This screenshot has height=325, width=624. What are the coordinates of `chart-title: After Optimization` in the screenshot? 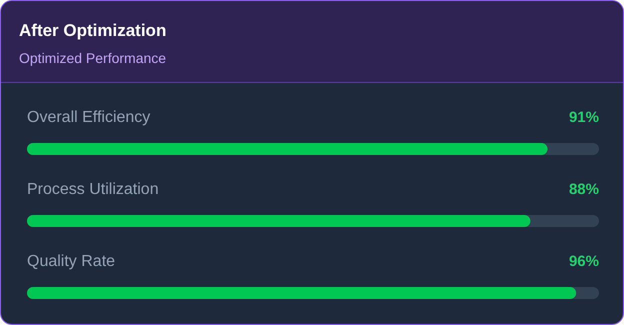 It's located at (92, 31).